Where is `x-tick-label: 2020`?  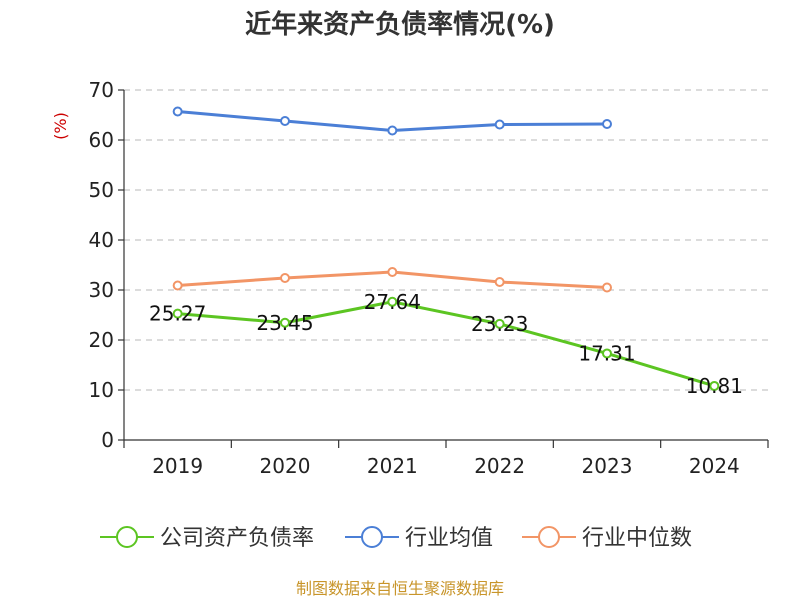
x-tick-label: 2020 is located at coordinates (285, 466).